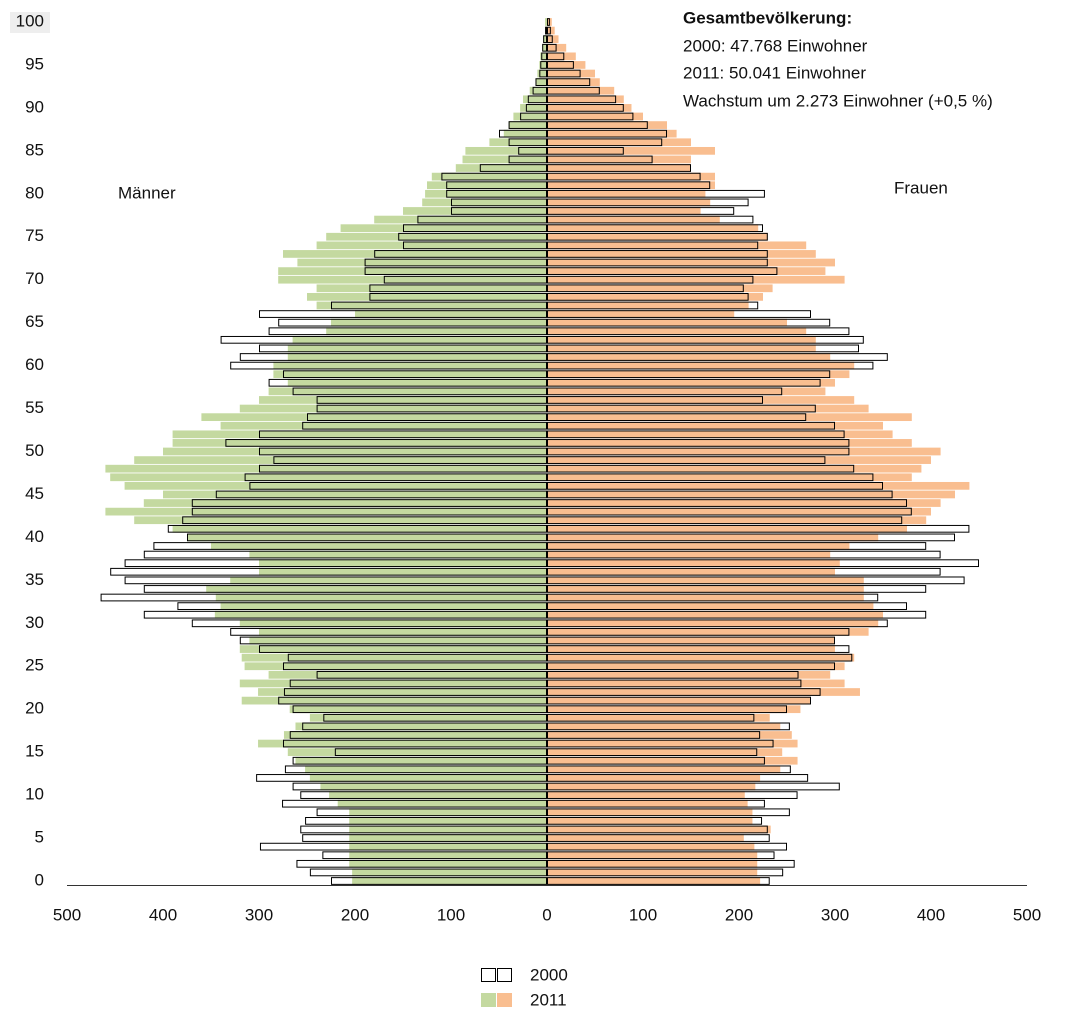  I want to click on group-label: Männer, so click(147, 192).